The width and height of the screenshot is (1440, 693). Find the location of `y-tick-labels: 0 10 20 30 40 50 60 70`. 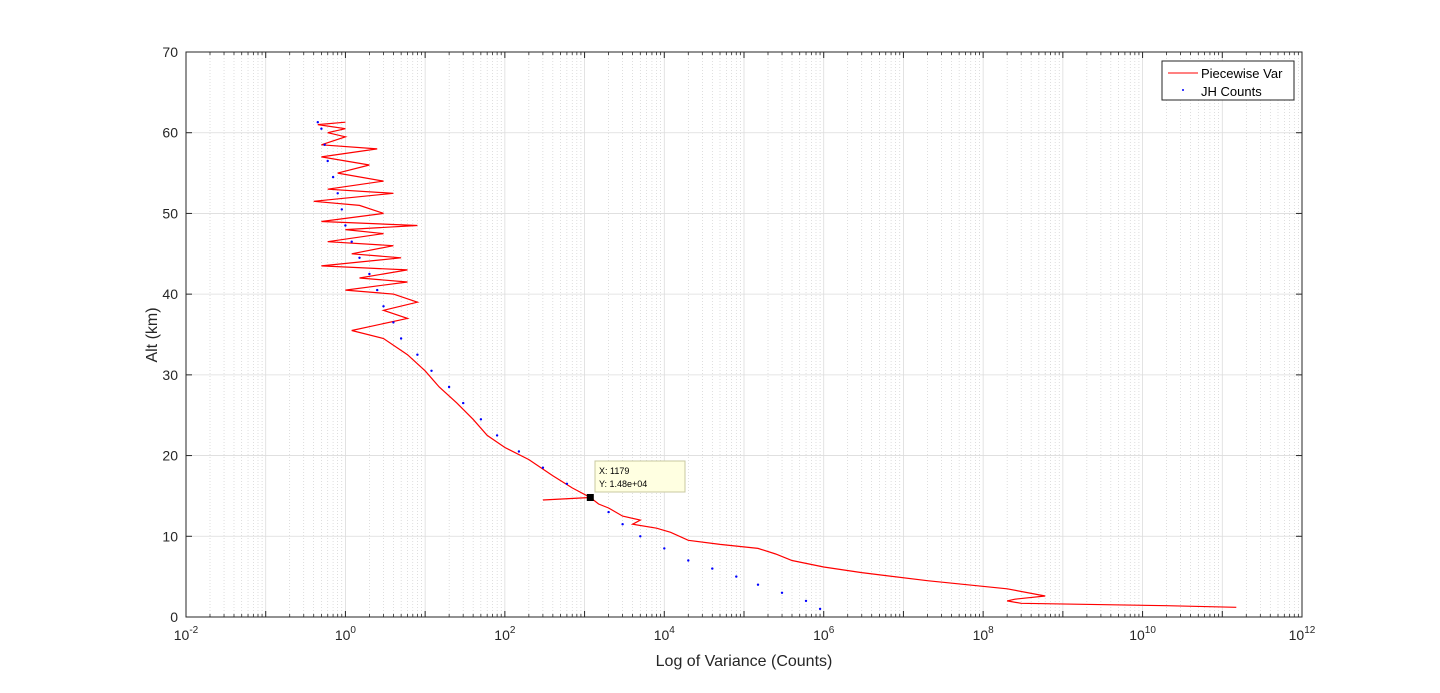

y-tick-labels: 0 10 20 30 40 50 60 70 is located at coordinates (170, 334).